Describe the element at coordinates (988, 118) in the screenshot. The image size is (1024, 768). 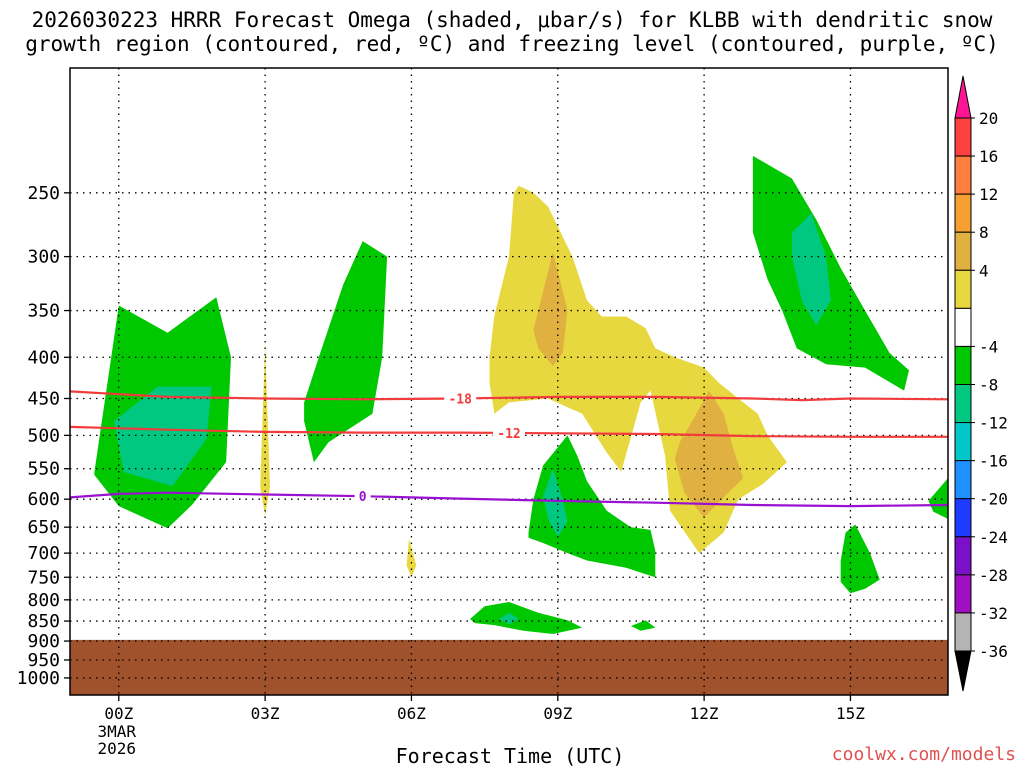
I see `colorbar-tick-label: 20` at that location.